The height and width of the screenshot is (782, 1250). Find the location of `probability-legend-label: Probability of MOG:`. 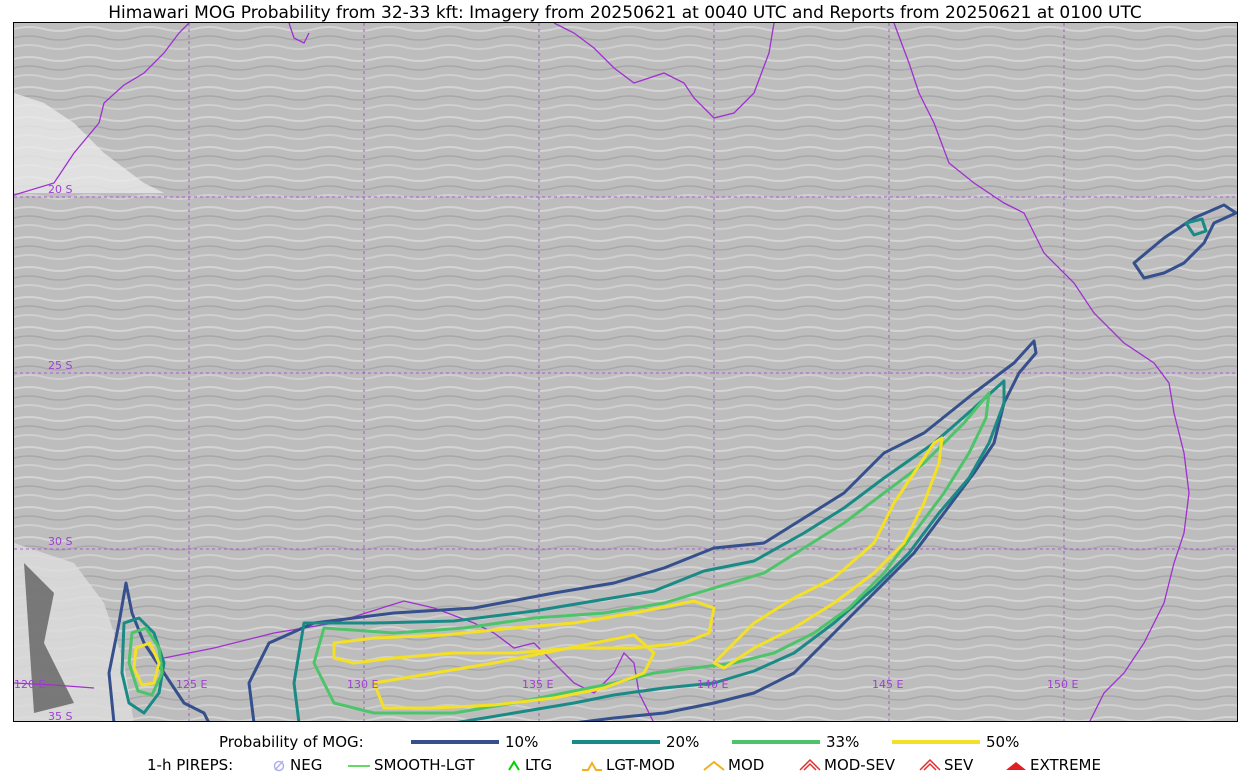

probability-legend-label: Probability of MOG: is located at coordinates (291, 742).